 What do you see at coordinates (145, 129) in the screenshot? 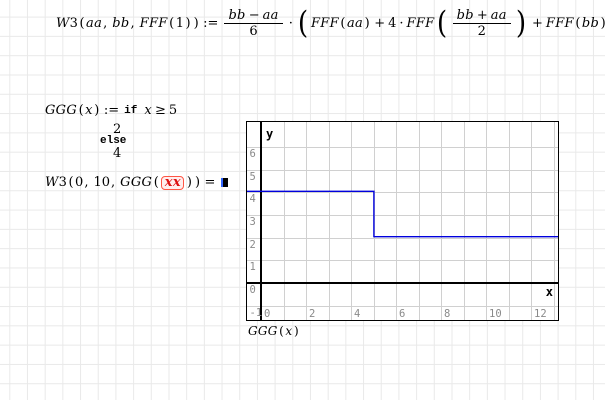
I see `ggg-then-value: 2` at bounding box center [145, 129].